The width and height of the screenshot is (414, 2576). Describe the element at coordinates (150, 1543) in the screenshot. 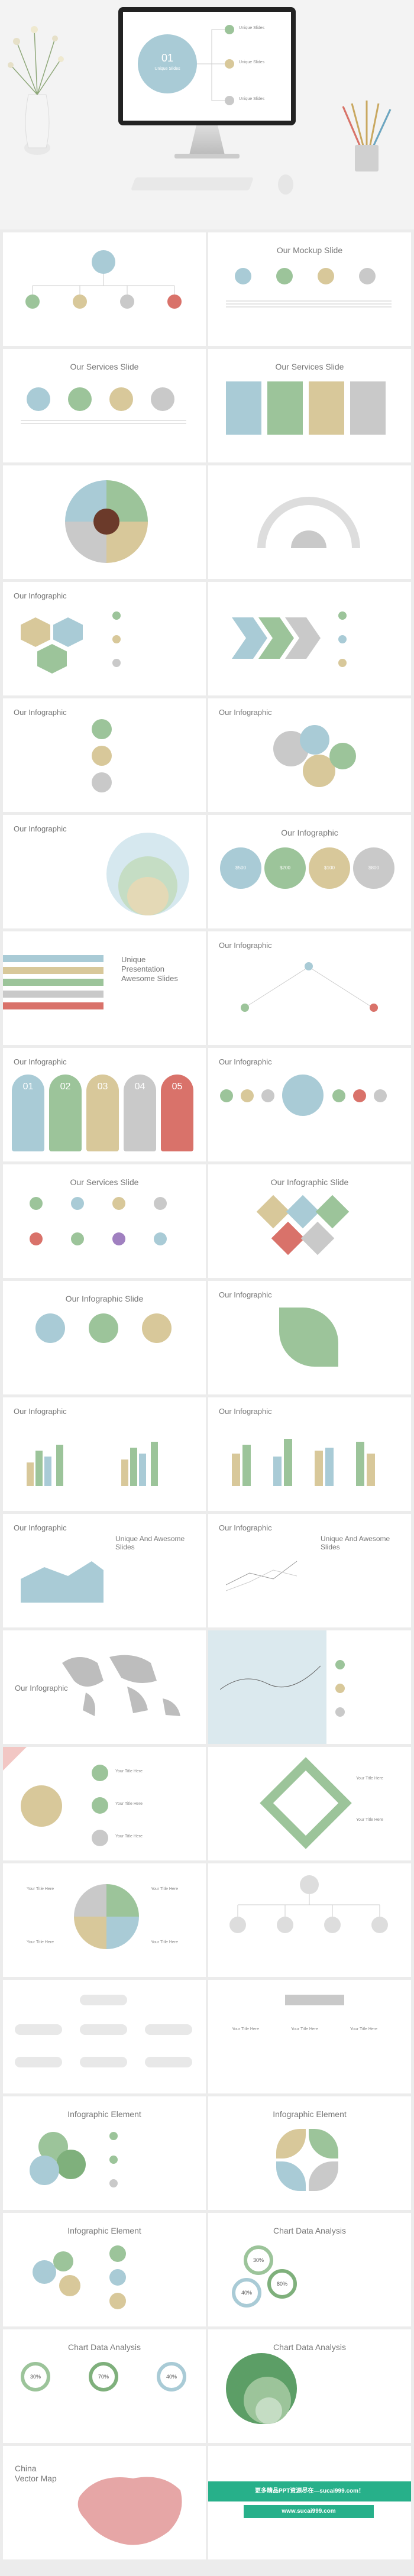

I see `area-unique-heading: Unique And Awesome Slides` at that location.